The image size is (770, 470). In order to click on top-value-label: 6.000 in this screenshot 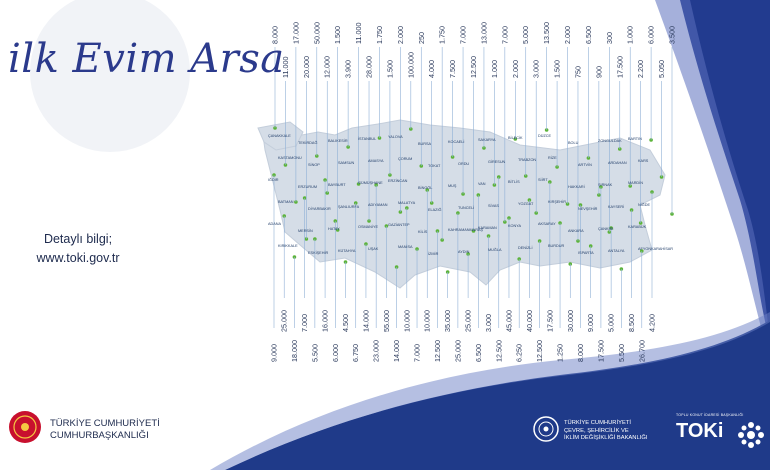, I will do `click(651, 35)`.